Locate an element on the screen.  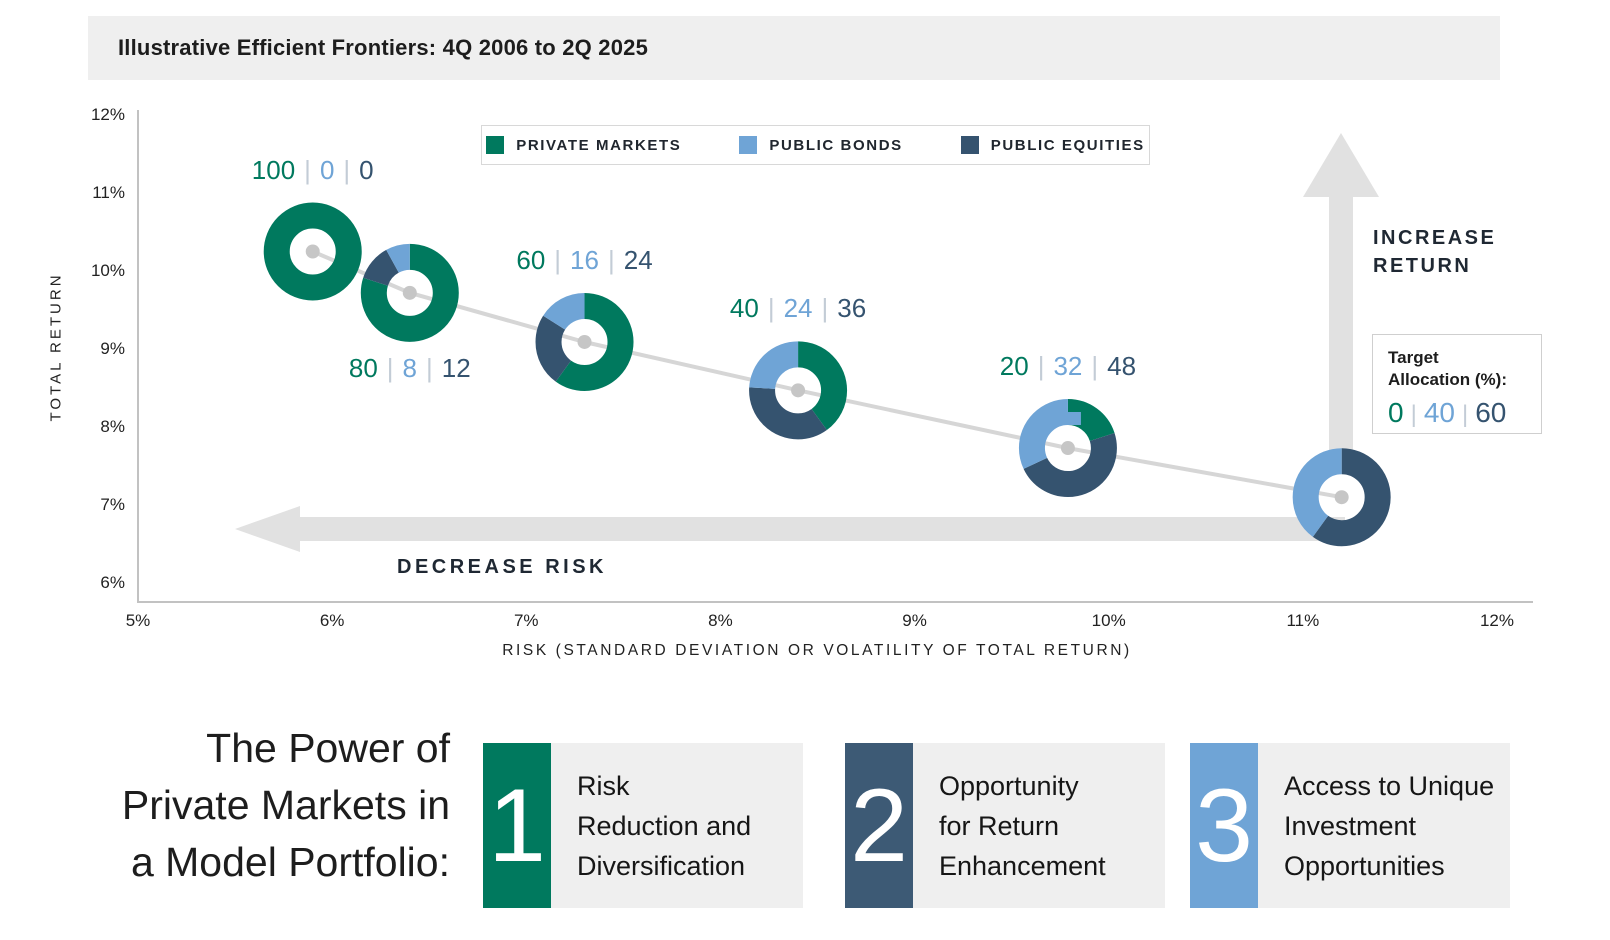
allocation-value: 12 is located at coordinates (456, 367).